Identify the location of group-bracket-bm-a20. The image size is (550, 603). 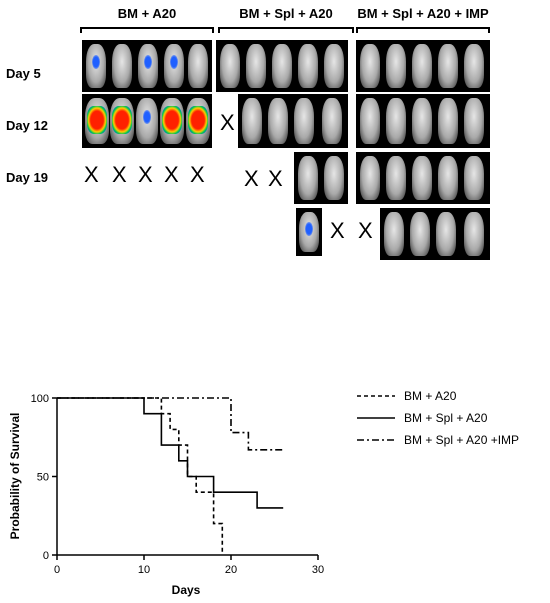
(147, 30).